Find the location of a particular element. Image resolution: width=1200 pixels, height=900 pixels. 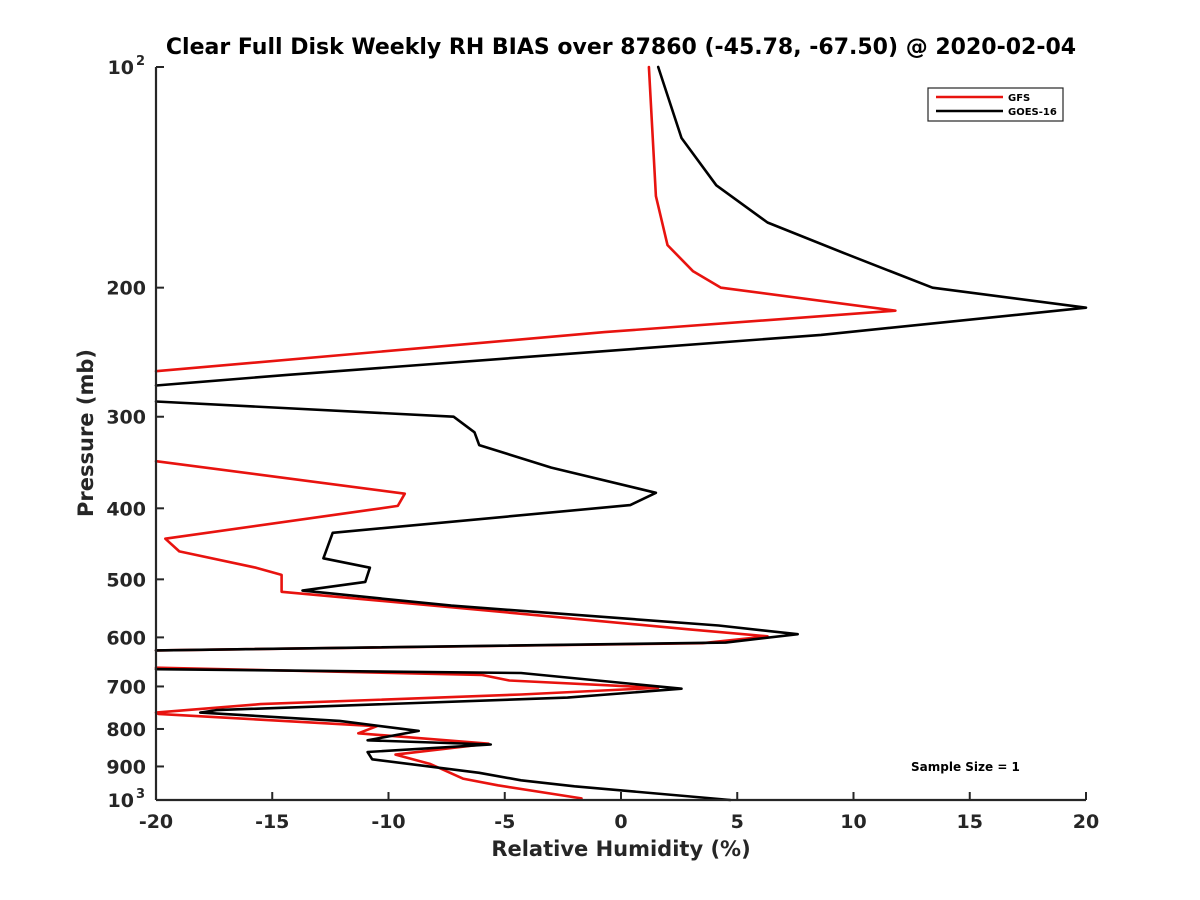

y-tick-label: 400 is located at coordinates (126, 509).